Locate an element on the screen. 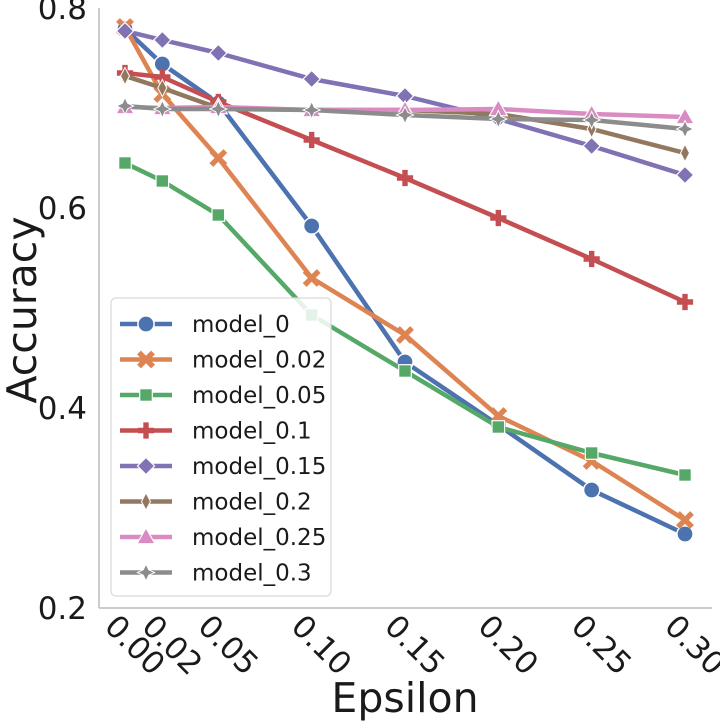 This screenshot has width=720, height=727. y-tick-label: 0.2 is located at coordinates (62, 609).